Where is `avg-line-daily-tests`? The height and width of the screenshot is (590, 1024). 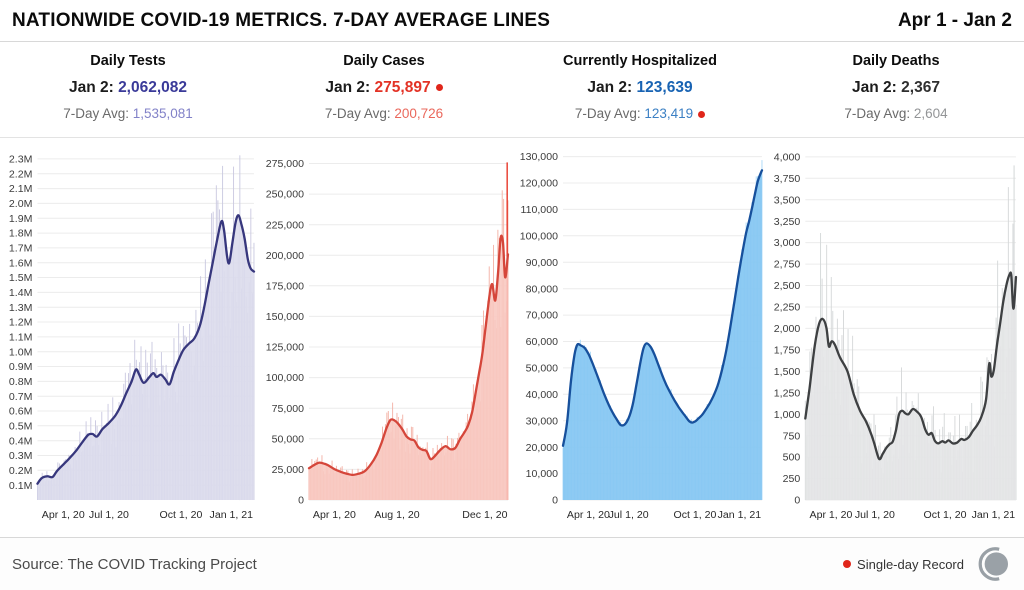 avg-line-daily-tests is located at coordinates (146, 349).